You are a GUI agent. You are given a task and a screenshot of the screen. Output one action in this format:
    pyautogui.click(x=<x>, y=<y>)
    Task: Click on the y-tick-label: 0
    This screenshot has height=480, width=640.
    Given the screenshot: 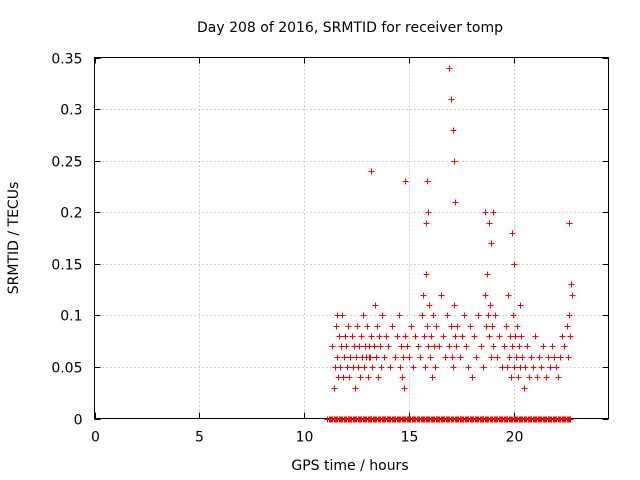 What is the action you would take?
    pyautogui.click(x=78, y=421)
    